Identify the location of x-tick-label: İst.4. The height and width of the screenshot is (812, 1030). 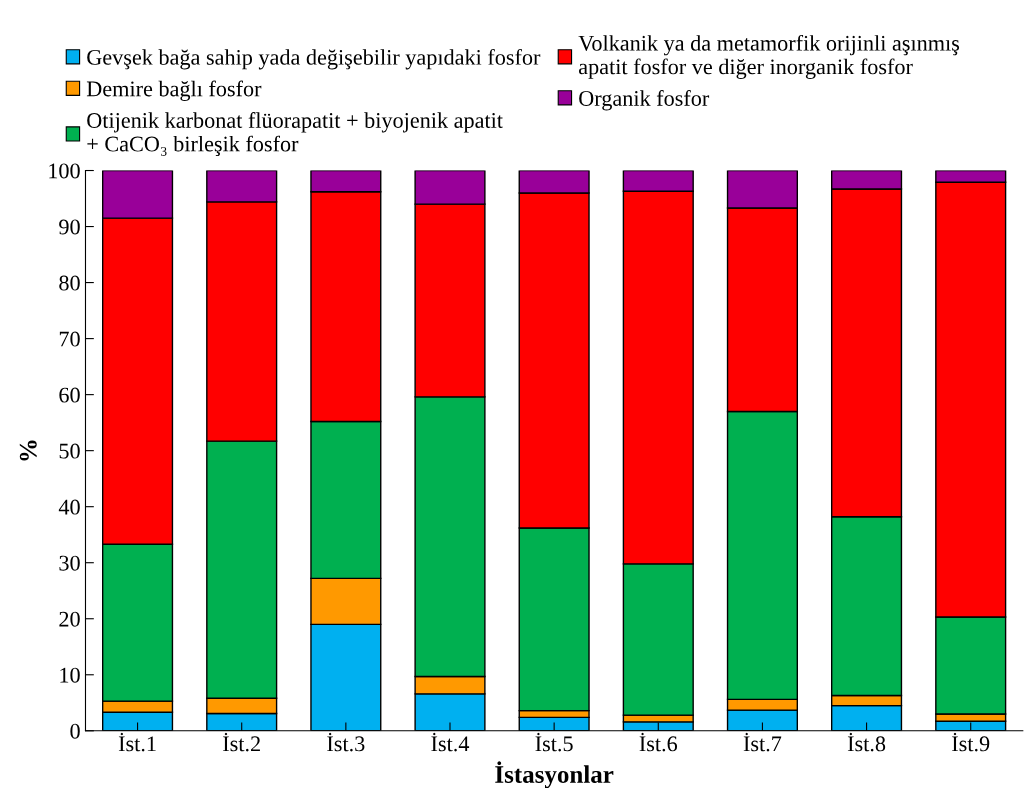
(450, 742).